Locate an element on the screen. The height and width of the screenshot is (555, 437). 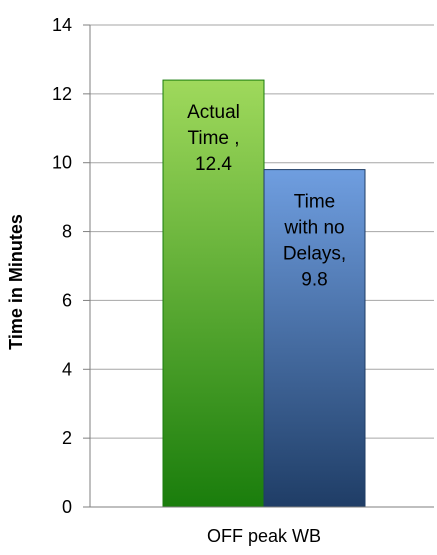
y-tick-label: 0 is located at coordinates (67, 507).